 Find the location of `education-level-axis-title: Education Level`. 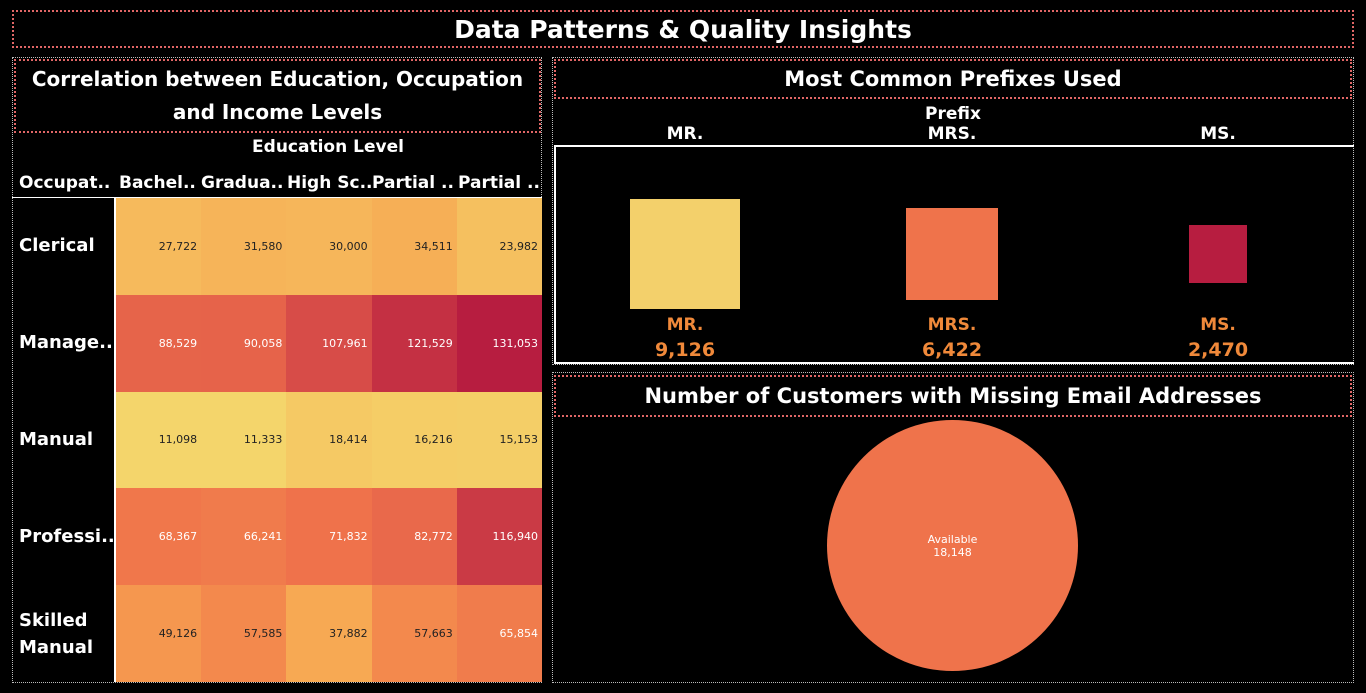

education-level-axis-title: Education Level is located at coordinates (328, 147).